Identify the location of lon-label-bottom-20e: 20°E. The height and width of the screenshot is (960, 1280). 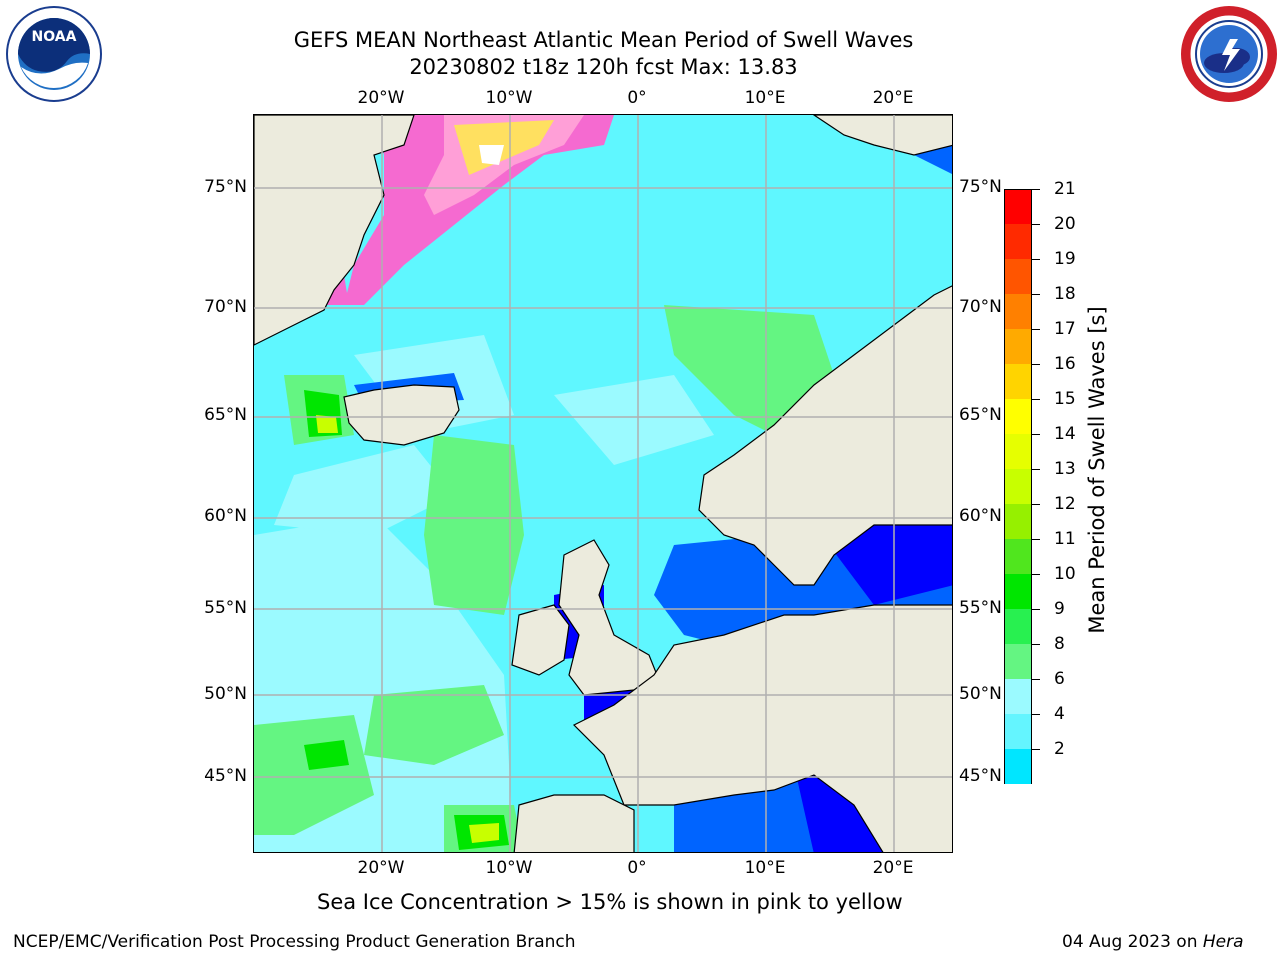
(893, 868).